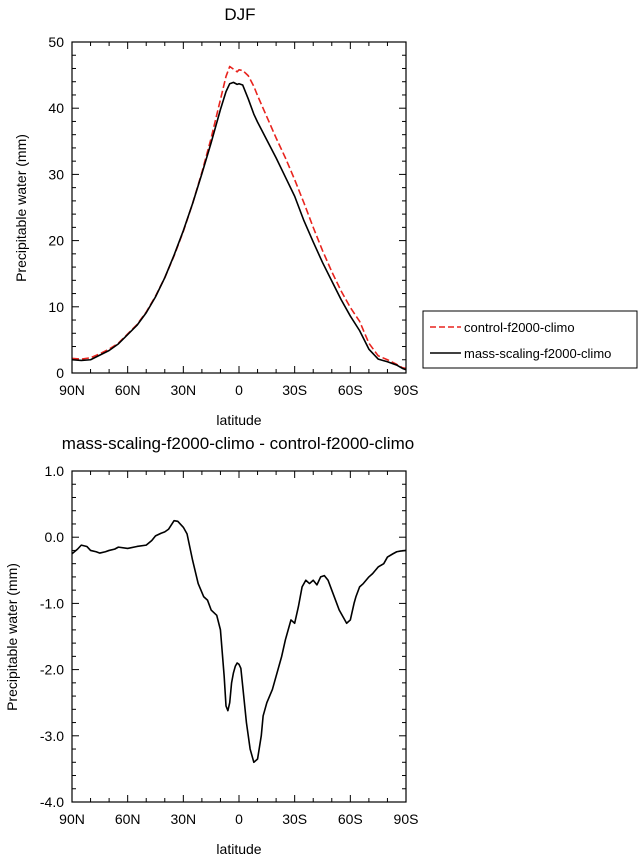 The width and height of the screenshot is (643, 861). What do you see at coordinates (519, 327) in the screenshot?
I see `legend-entry-control: control-f2000-climo` at bounding box center [519, 327].